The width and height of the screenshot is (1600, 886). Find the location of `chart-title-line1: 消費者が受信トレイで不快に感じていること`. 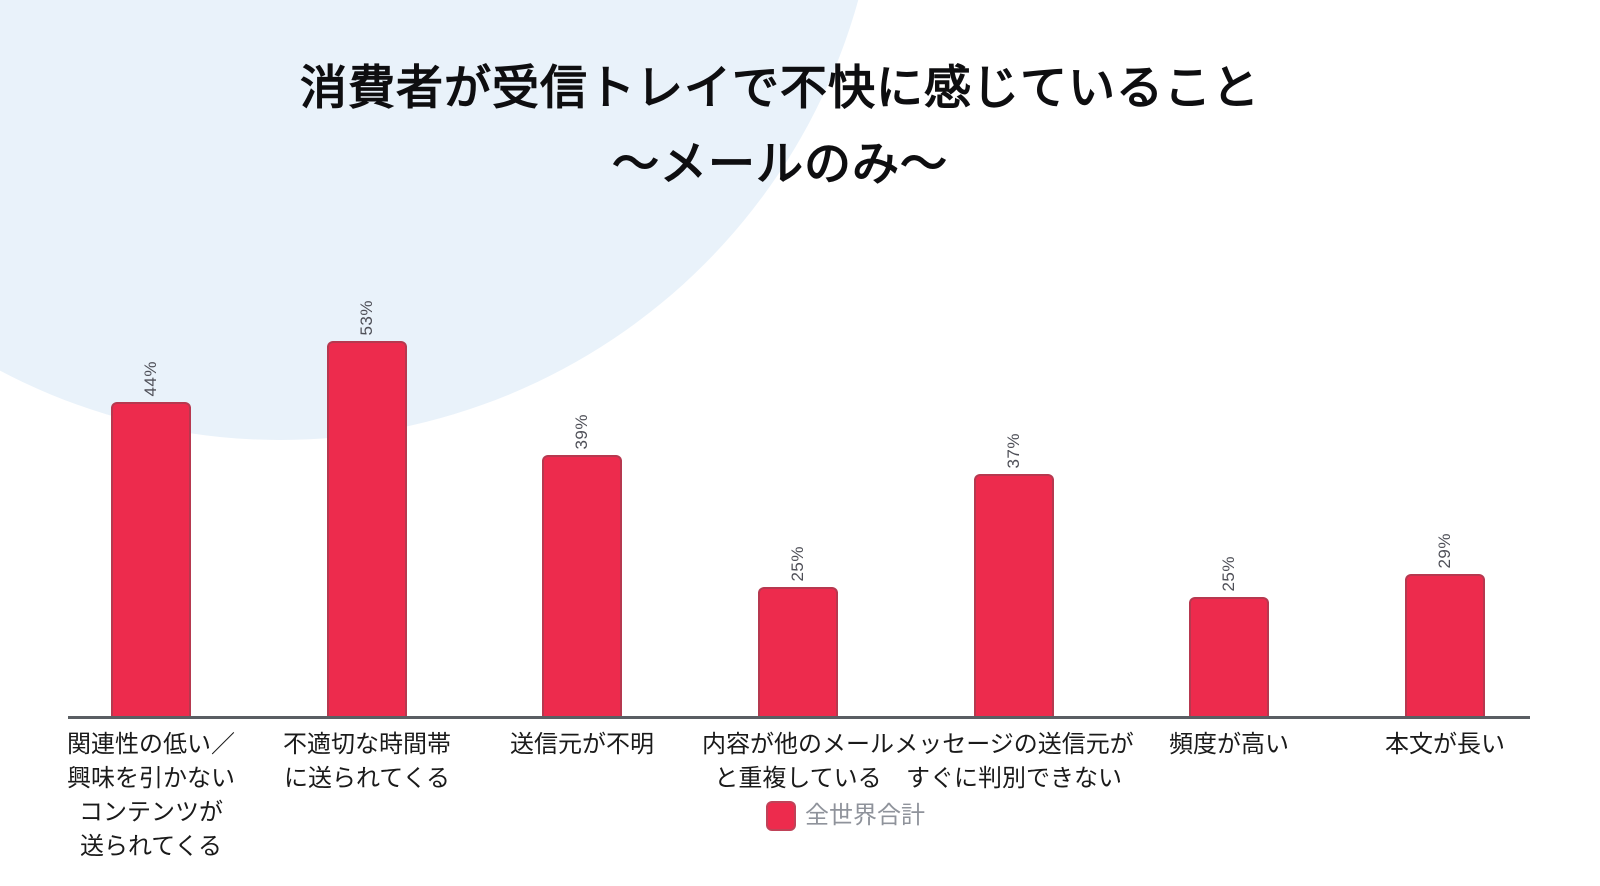

chart-title-line1: 消費者が受信トレイで不快に感じていること is located at coordinates (780, 87).